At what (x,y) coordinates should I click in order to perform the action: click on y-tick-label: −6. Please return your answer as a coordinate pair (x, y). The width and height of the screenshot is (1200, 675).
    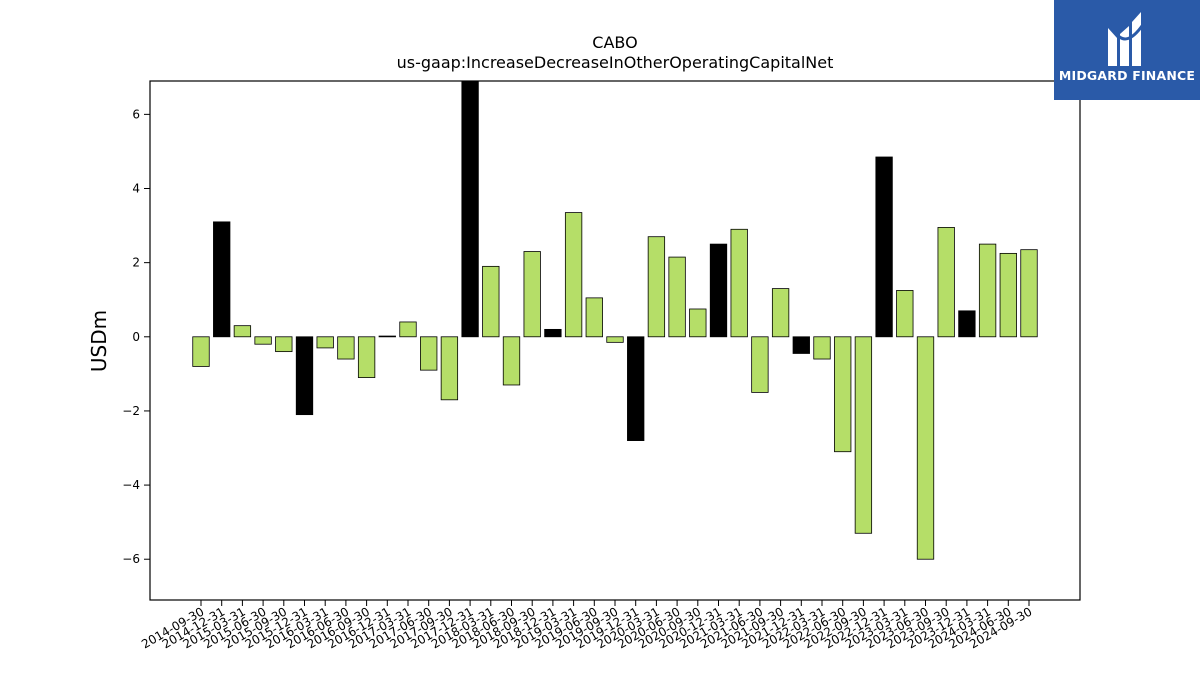
    Looking at the image, I should click on (131, 559).